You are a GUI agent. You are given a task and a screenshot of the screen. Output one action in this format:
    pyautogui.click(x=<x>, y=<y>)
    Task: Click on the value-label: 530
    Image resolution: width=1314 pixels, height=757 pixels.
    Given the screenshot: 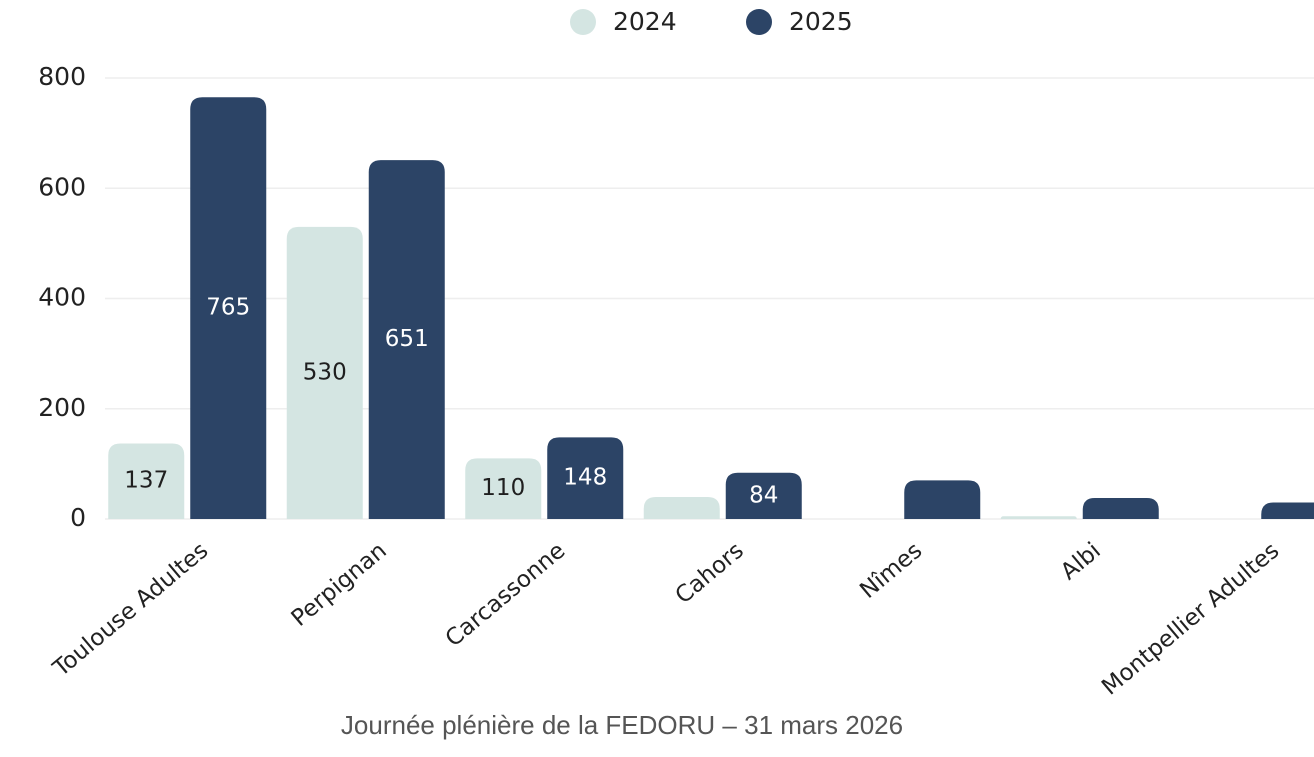 What is the action you would take?
    pyautogui.click(x=325, y=372)
    